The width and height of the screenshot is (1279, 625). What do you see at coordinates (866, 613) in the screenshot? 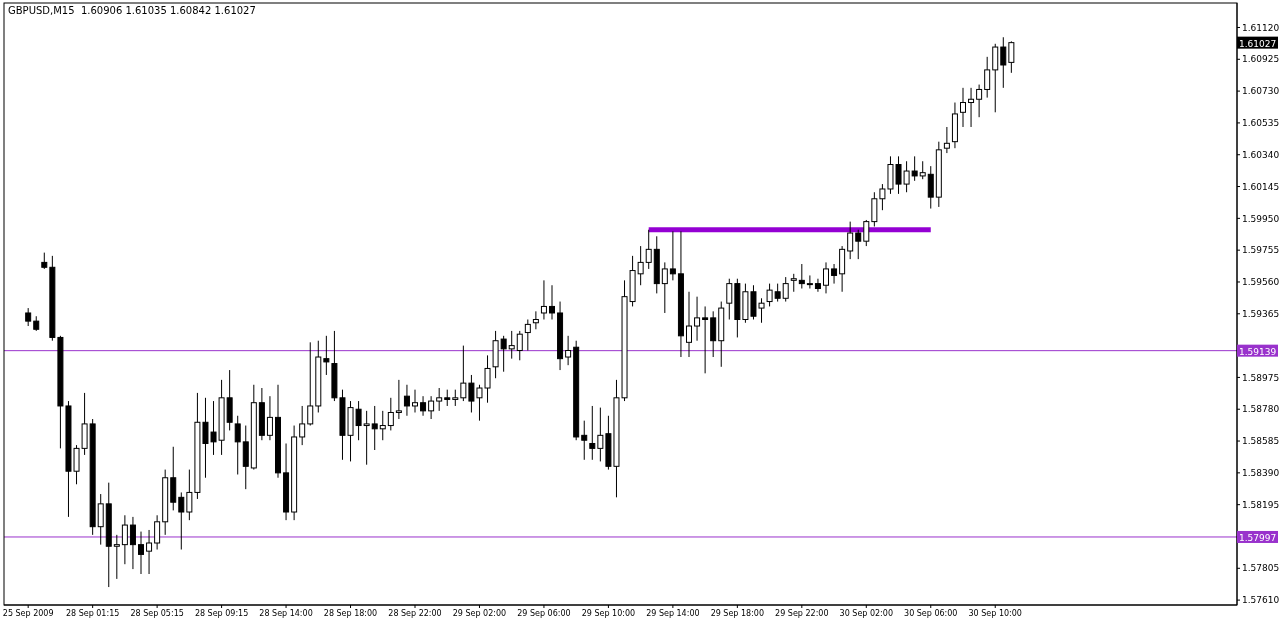
I see `x-tick-label: 30 Sep 02:00` at bounding box center [866, 613].